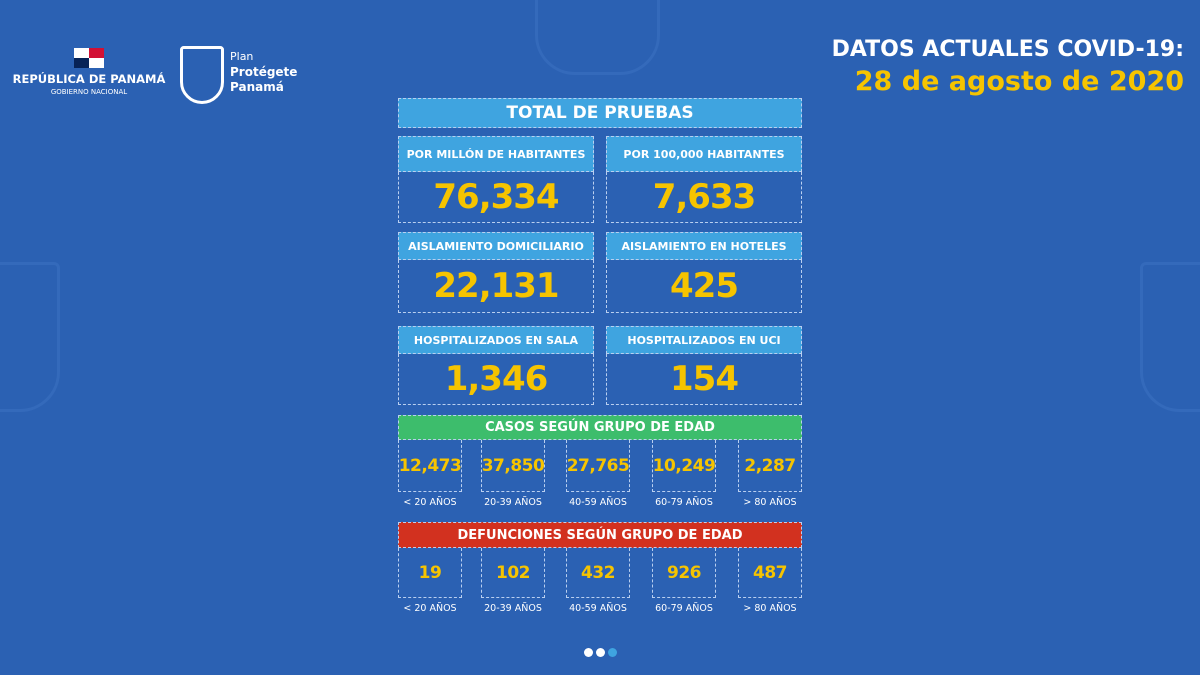  What do you see at coordinates (242, 56) in the screenshot?
I see `plan-line1: Plan` at bounding box center [242, 56].